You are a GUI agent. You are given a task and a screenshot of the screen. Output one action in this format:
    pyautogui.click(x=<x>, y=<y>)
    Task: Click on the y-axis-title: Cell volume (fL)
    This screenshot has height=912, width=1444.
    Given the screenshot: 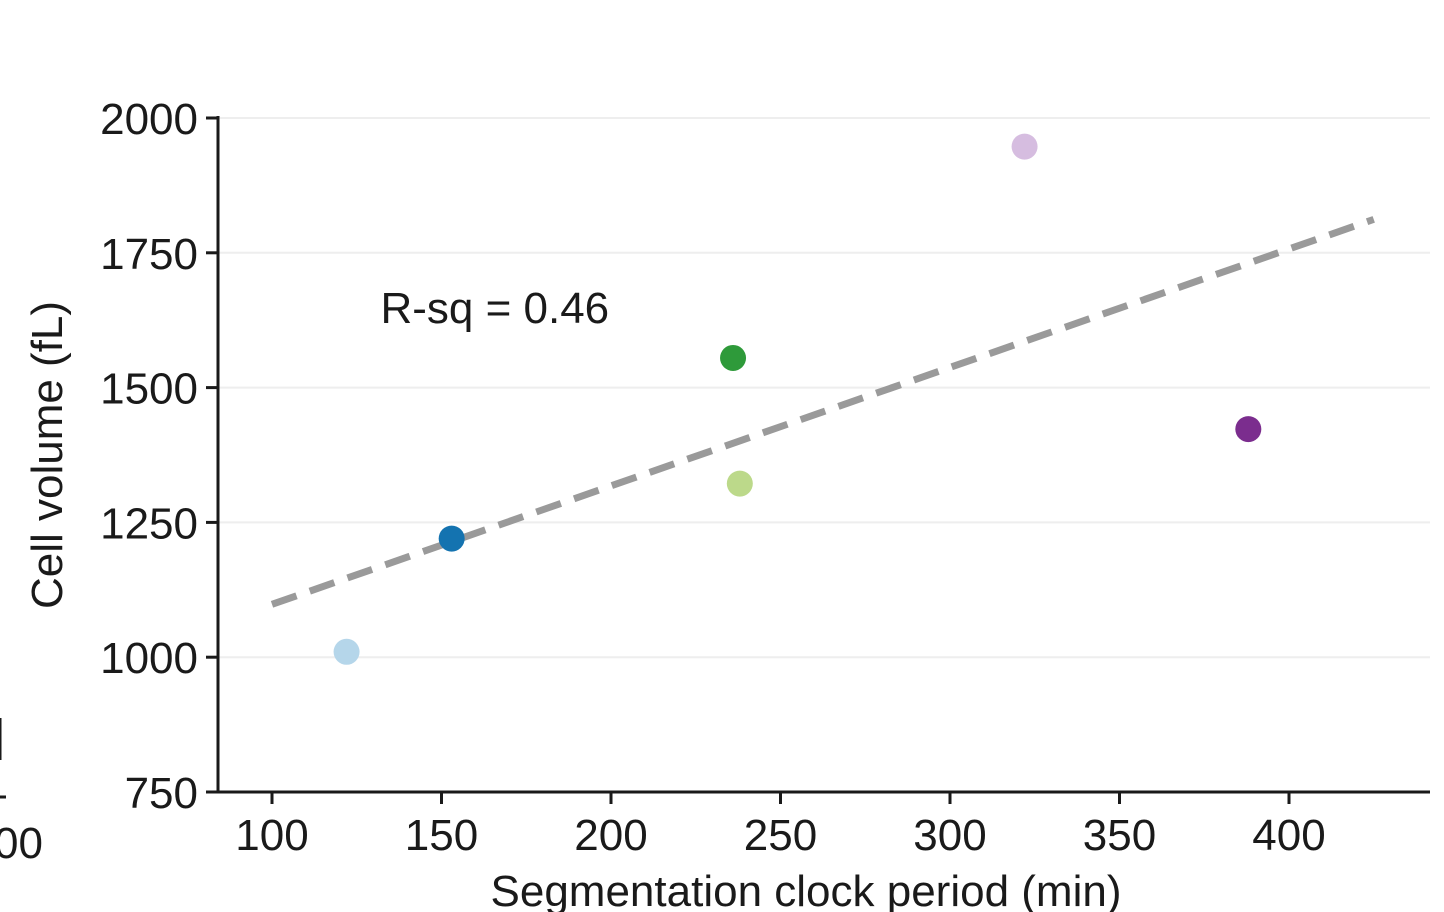 What is the action you would take?
    pyautogui.click(x=47, y=455)
    